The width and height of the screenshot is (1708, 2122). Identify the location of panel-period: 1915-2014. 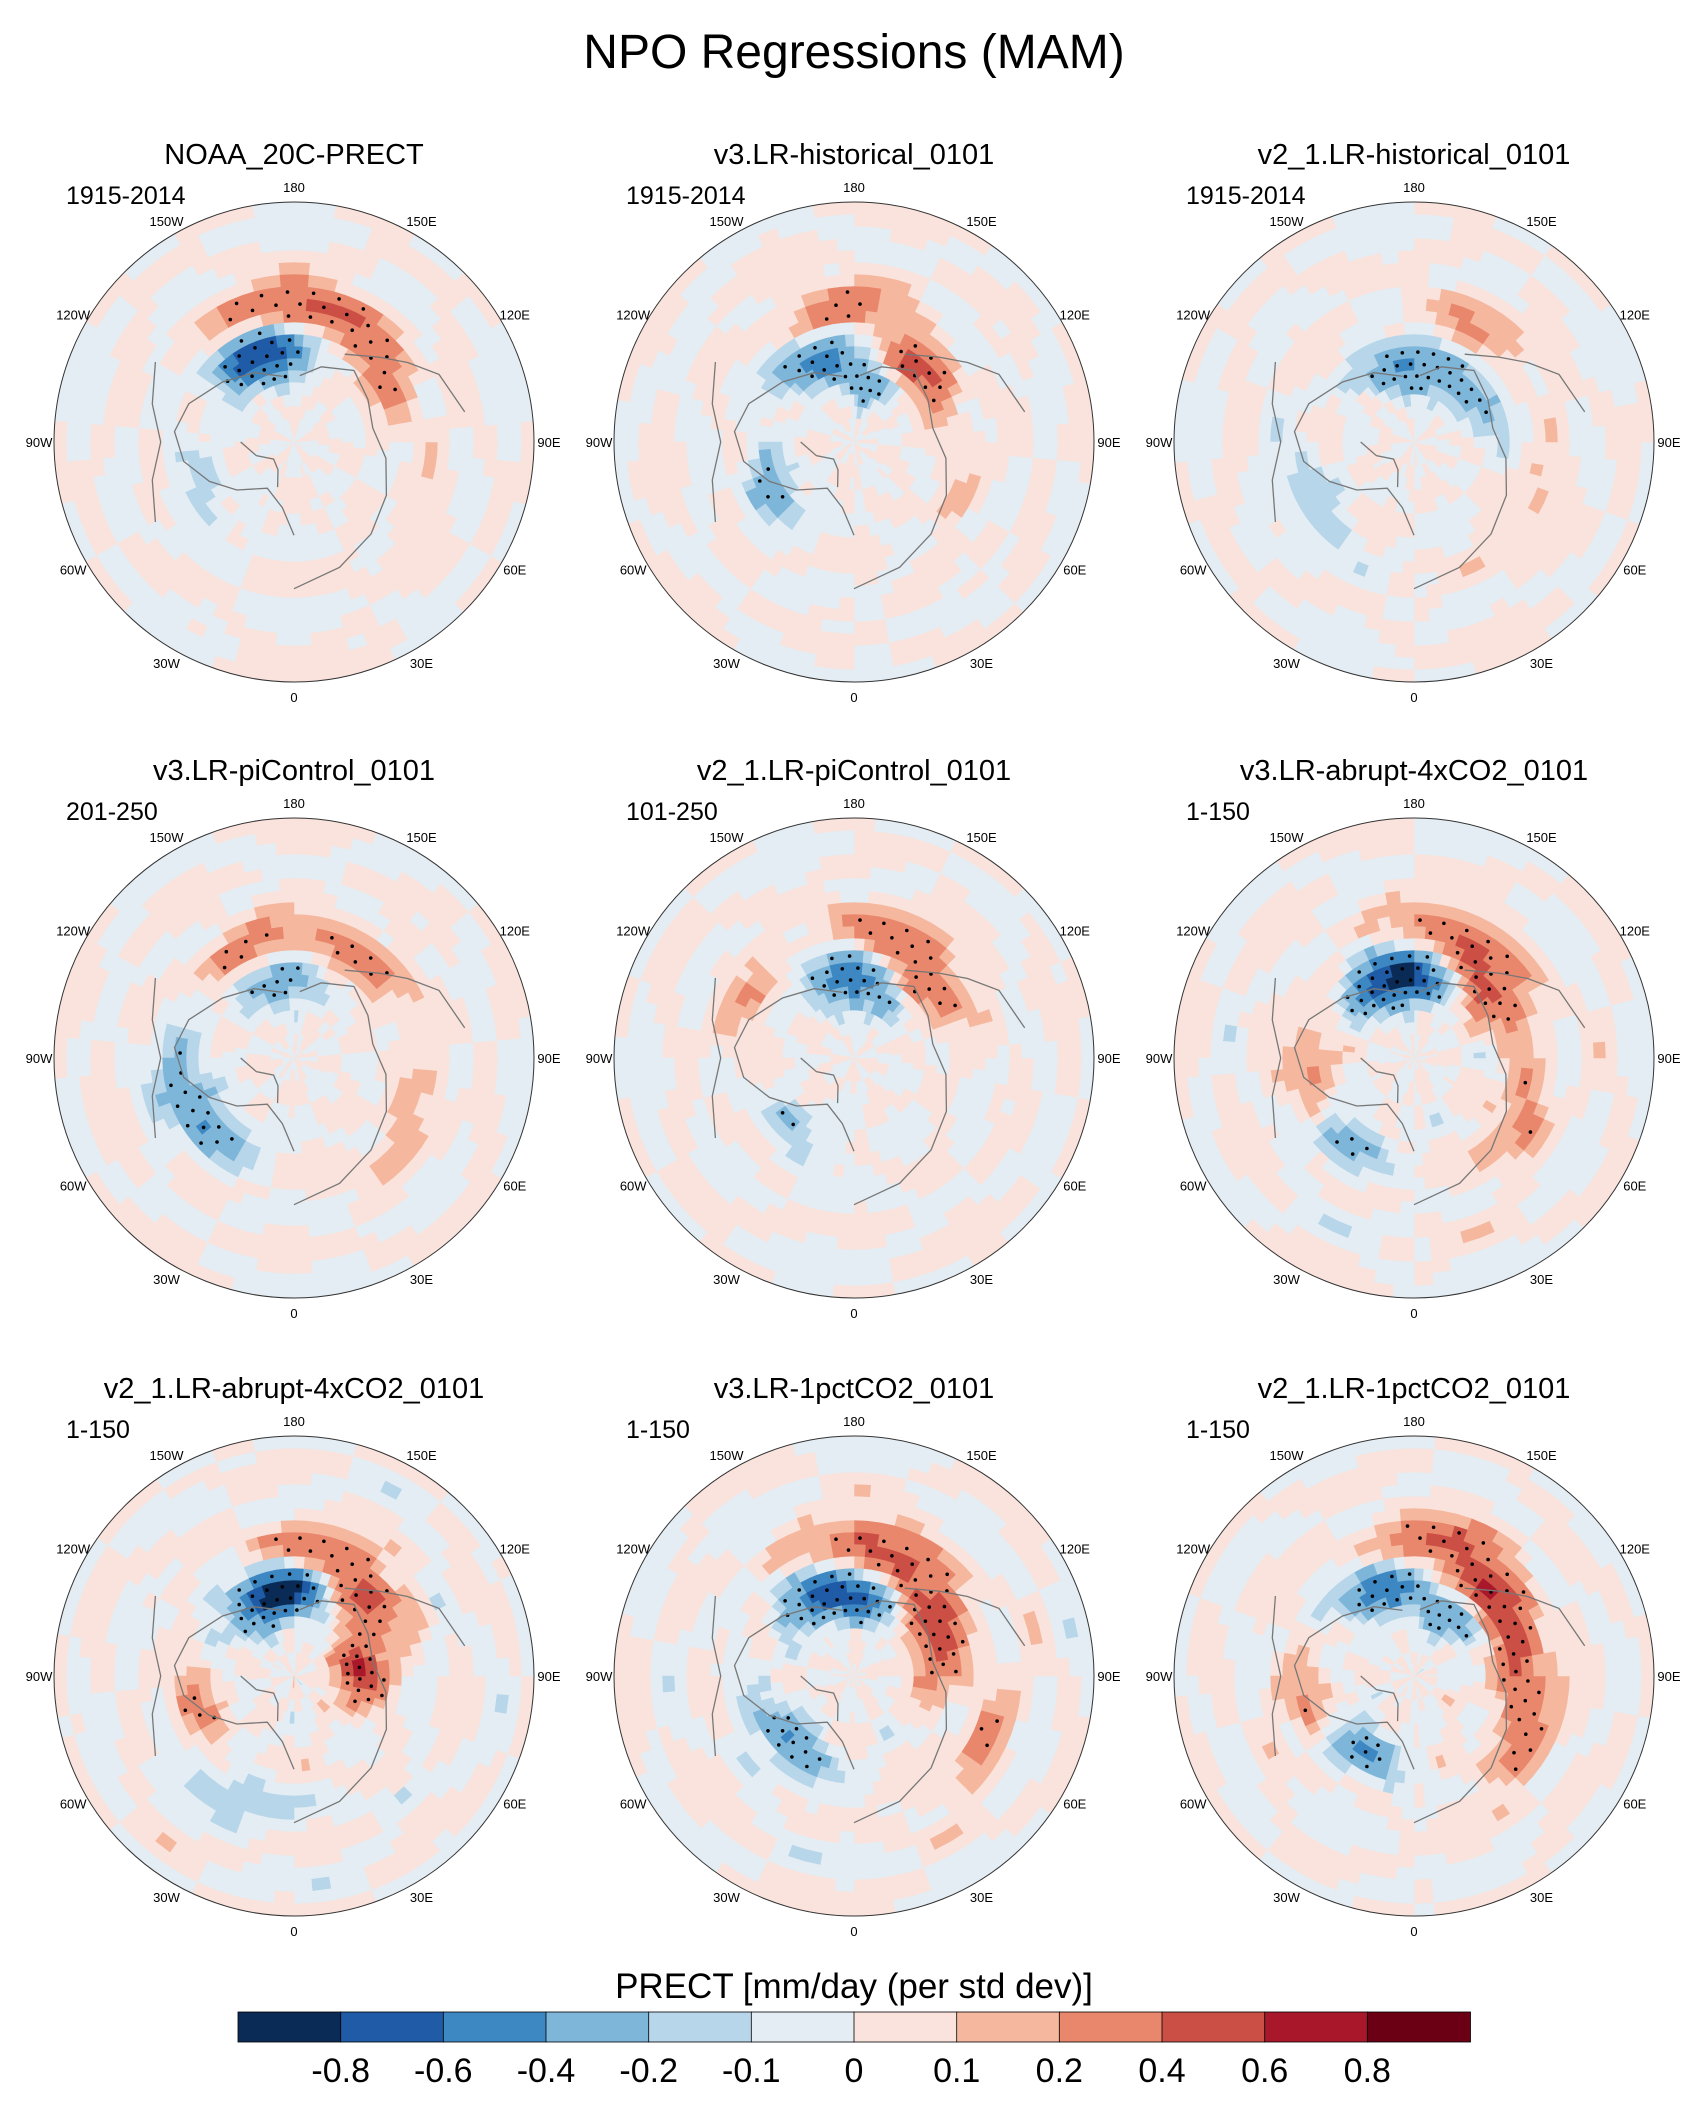
(1246, 196).